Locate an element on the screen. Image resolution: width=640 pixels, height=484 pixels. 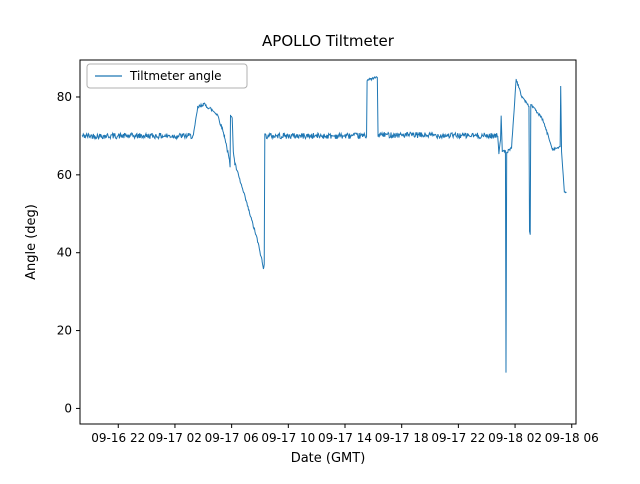
x-tick-label: 09-17 06 is located at coordinates (232, 438).